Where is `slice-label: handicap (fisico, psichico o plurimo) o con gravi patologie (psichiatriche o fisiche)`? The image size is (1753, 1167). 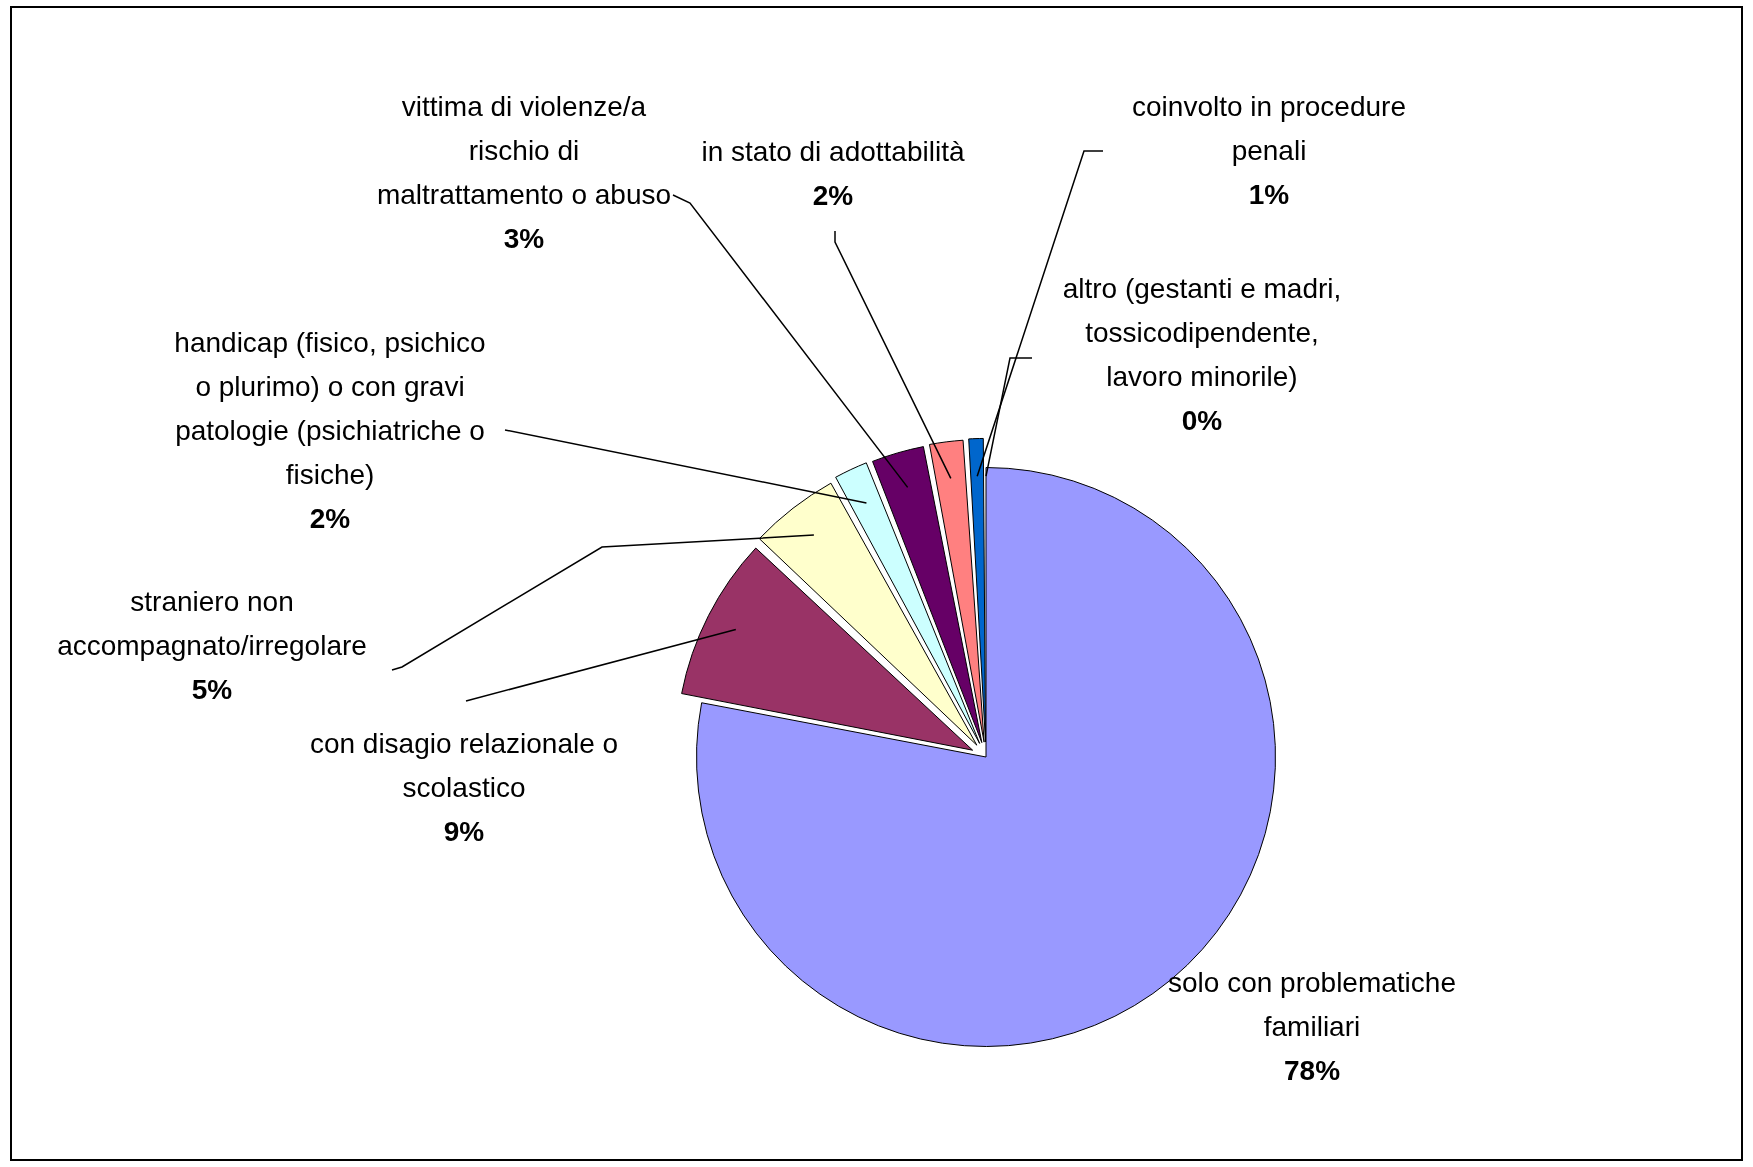 slice-label: handicap (fisico, psichico o plurimo) o con gravi patologie (psichiatriche o fisiche) is located at coordinates (330, 408).